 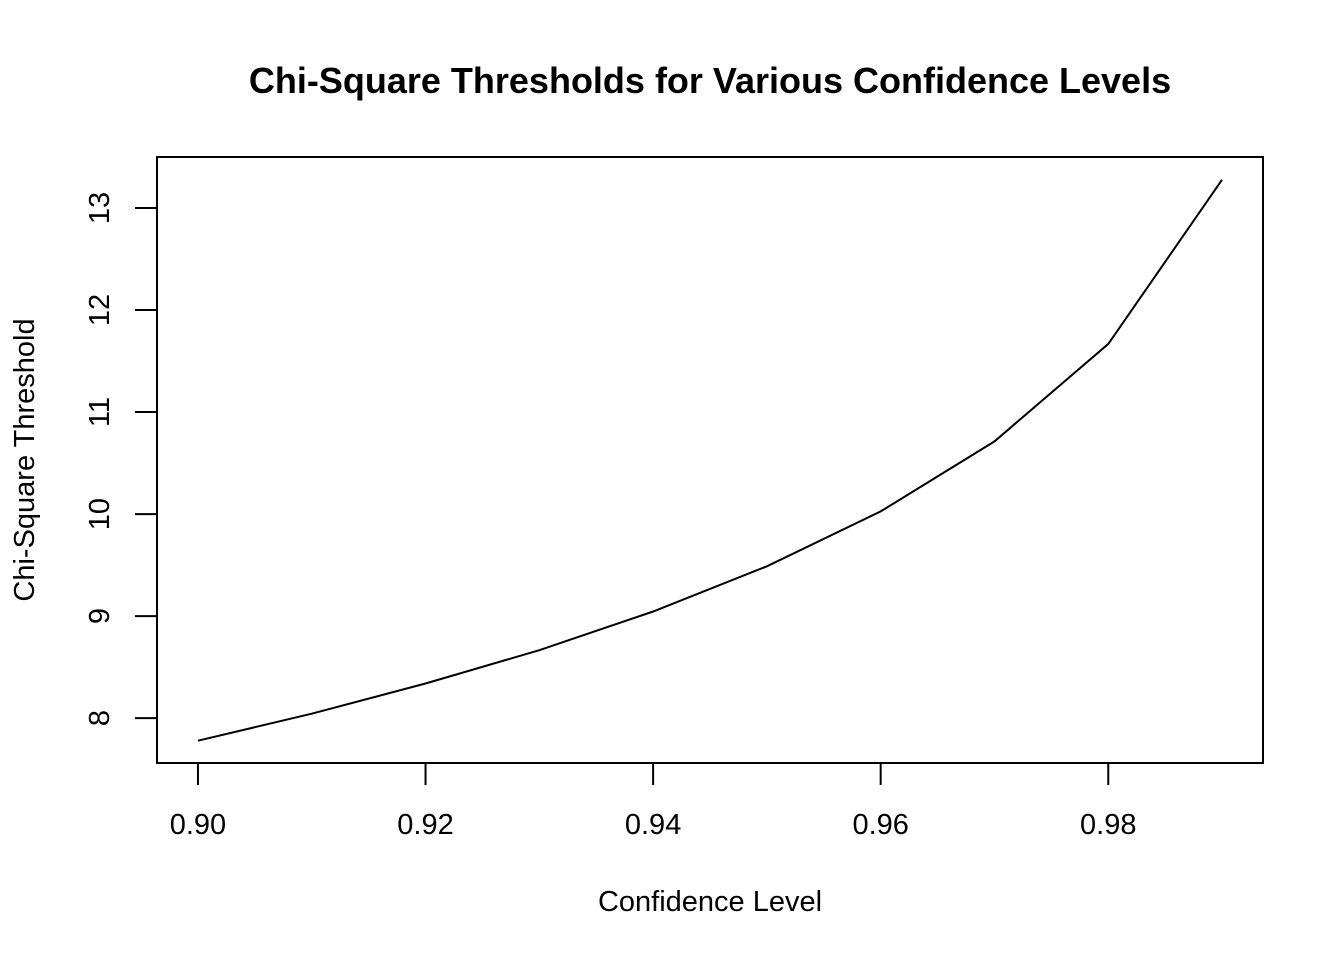 What do you see at coordinates (25, 459) in the screenshot?
I see `y-axis-label: Chi-Square Threshold` at bounding box center [25, 459].